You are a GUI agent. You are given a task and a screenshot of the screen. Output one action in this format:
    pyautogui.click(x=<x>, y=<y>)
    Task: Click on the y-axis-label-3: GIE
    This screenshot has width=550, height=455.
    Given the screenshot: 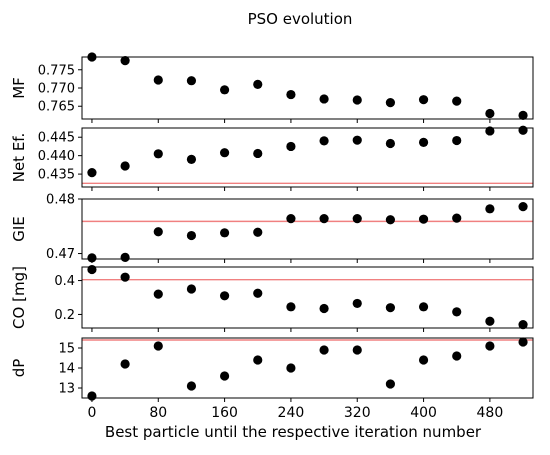 What is the action you would take?
    pyautogui.click(x=19, y=229)
    